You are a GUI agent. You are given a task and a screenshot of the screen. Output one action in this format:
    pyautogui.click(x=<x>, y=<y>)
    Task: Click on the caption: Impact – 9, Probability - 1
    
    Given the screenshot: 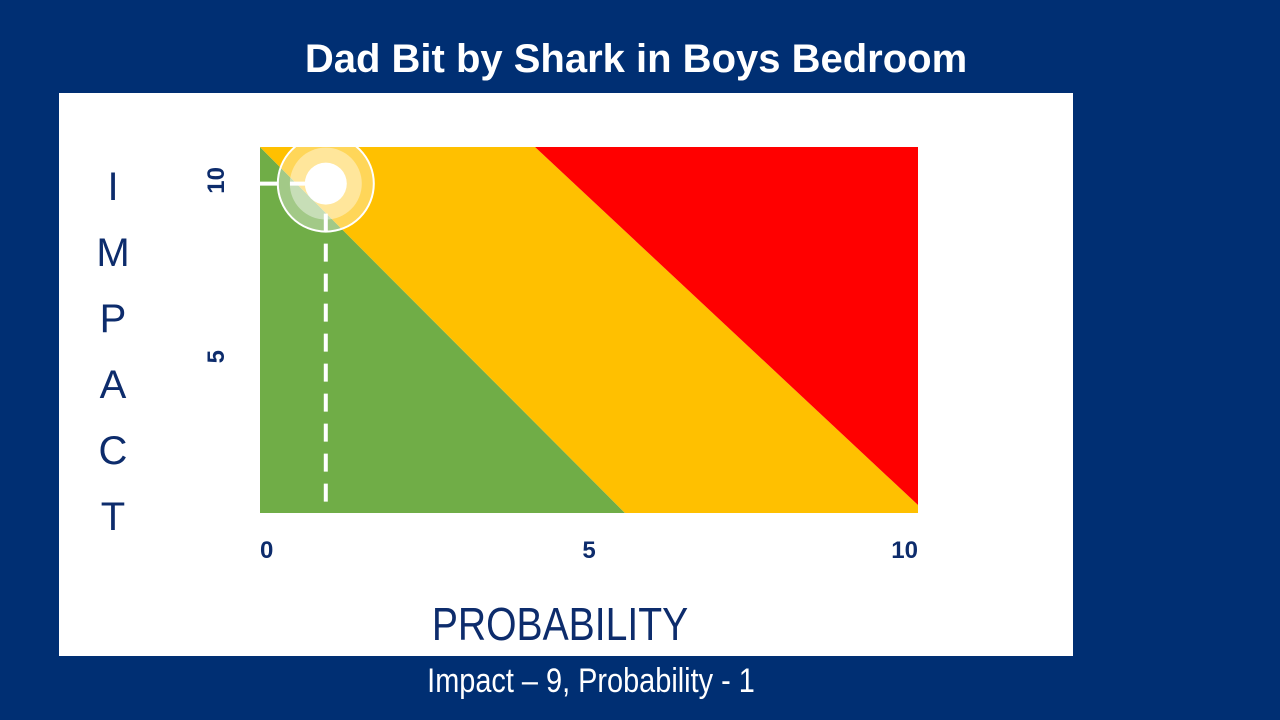 What is the action you would take?
    pyautogui.click(x=591, y=680)
    